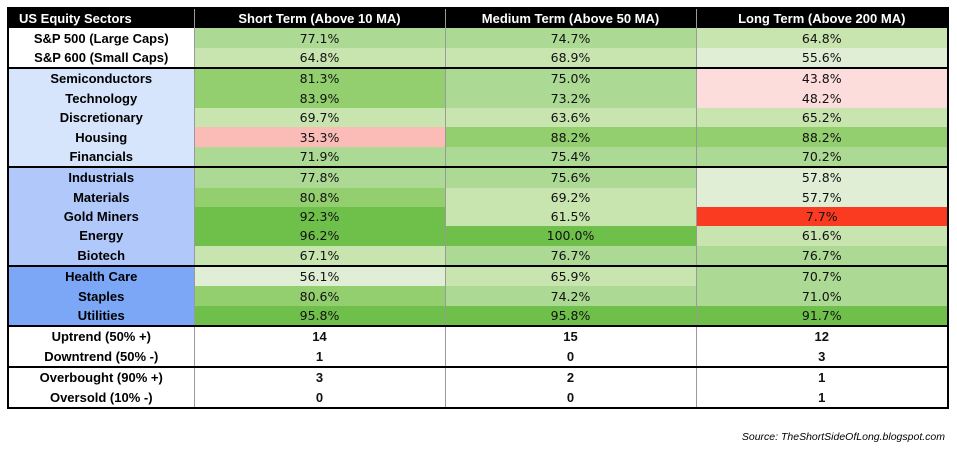  I want to click on medium-term-value: 88.2%, so click(570, 137).